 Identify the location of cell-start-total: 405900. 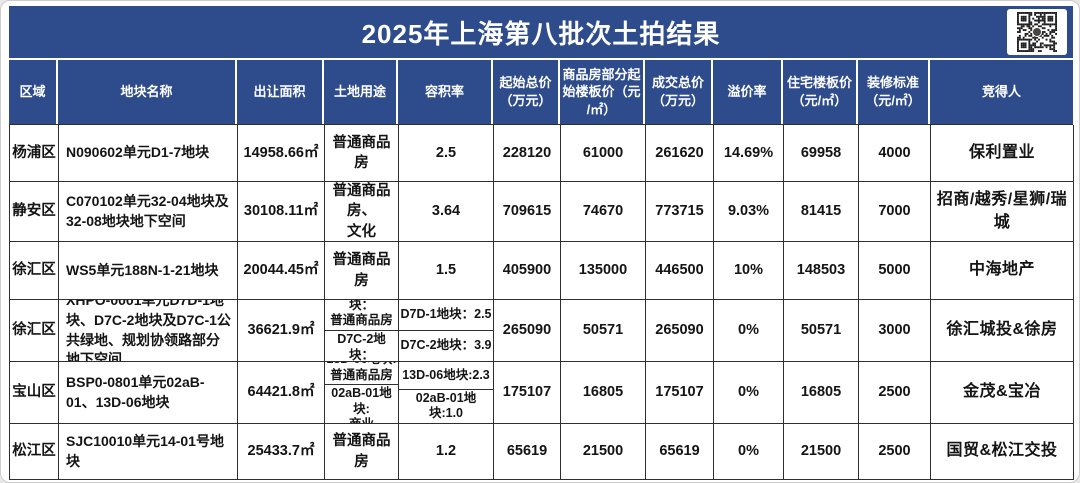
(527, 271).